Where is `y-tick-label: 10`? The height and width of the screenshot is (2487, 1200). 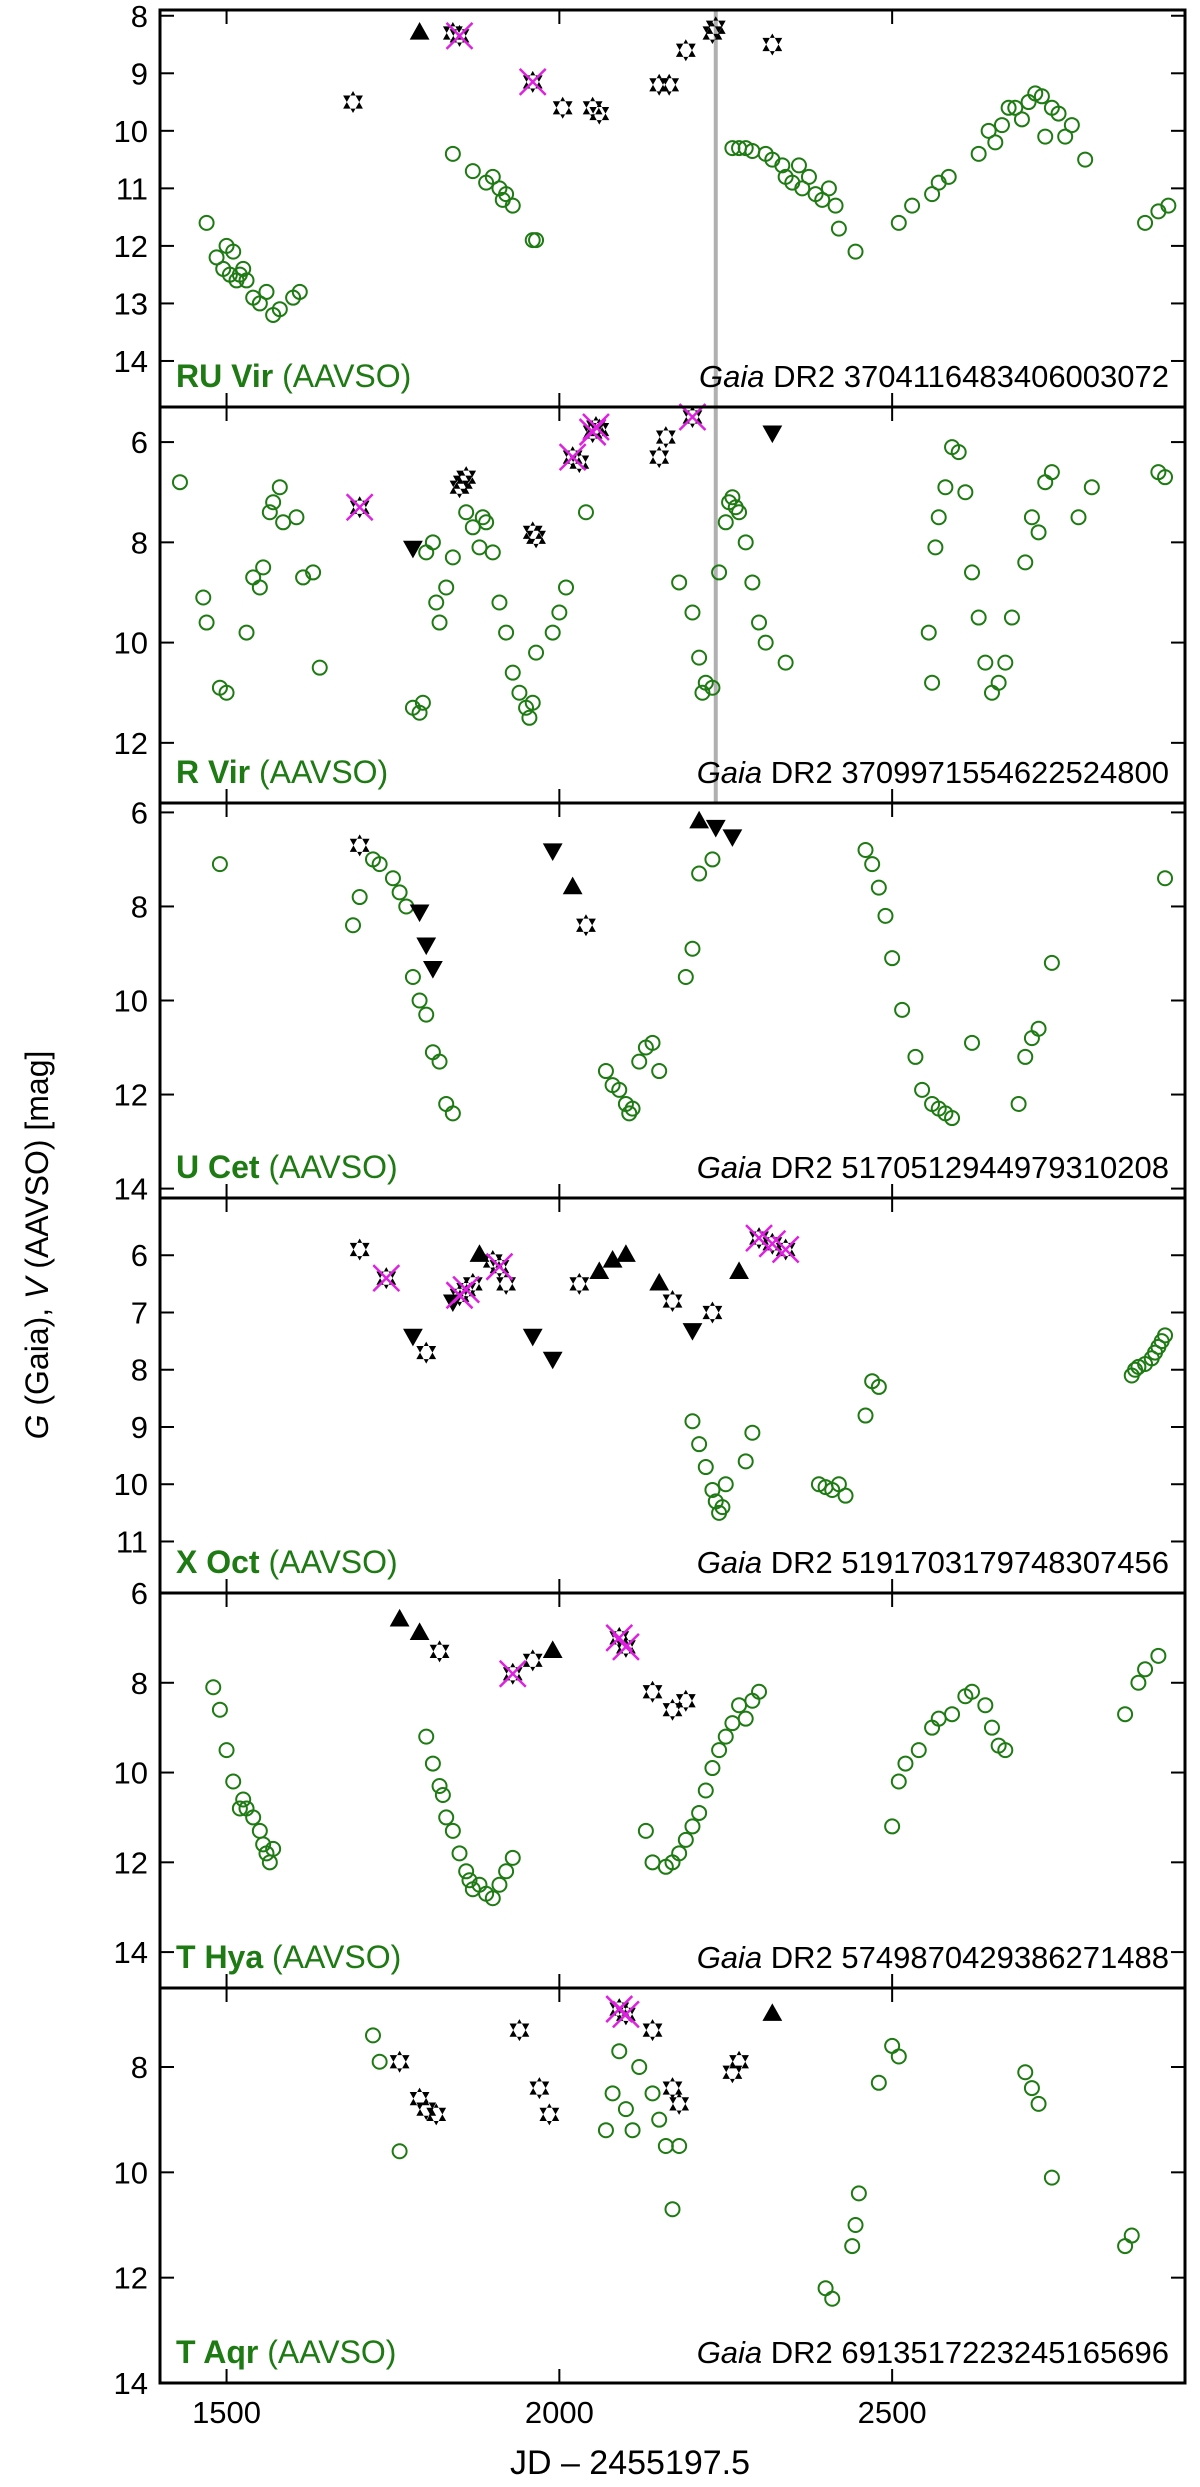 y-tick-label: 10 is located at coordinates (131, 1484).